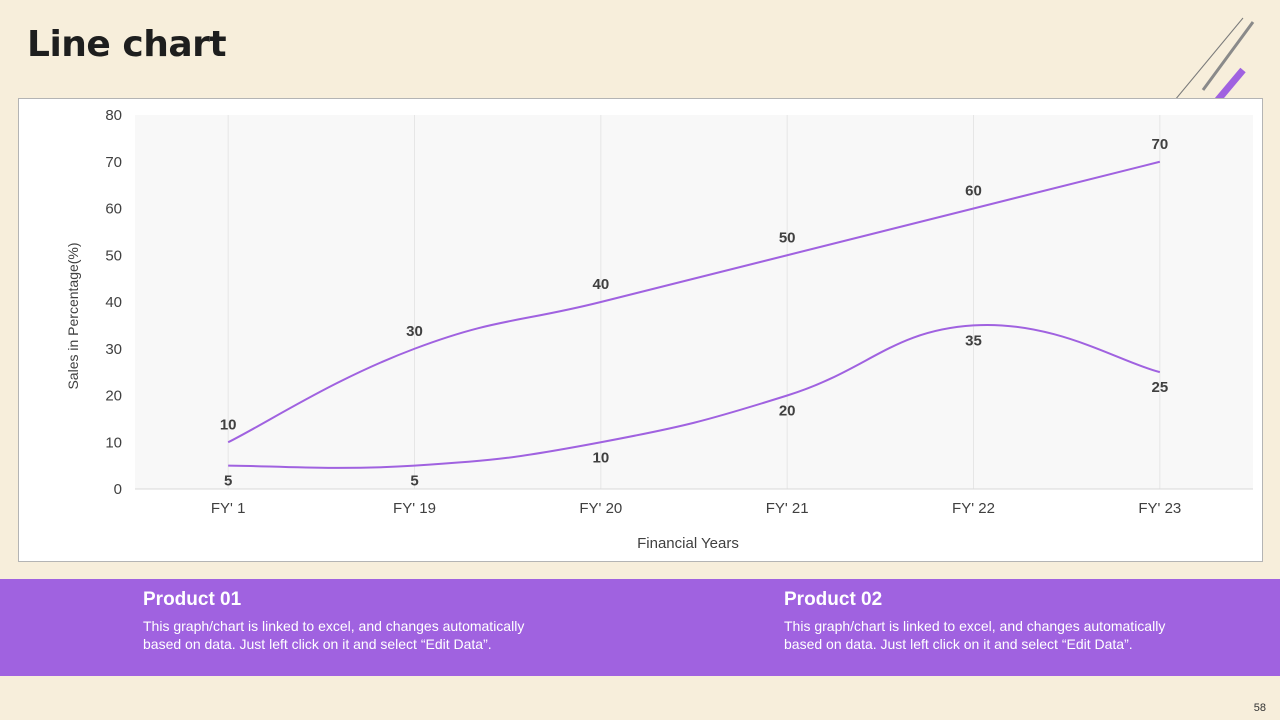 This screenshot has height=720, width=1280. What do you see at coordinates (600, 284) in the screenshot?
I see `series-1-data-label: 40` at bounding box center [600, 284].